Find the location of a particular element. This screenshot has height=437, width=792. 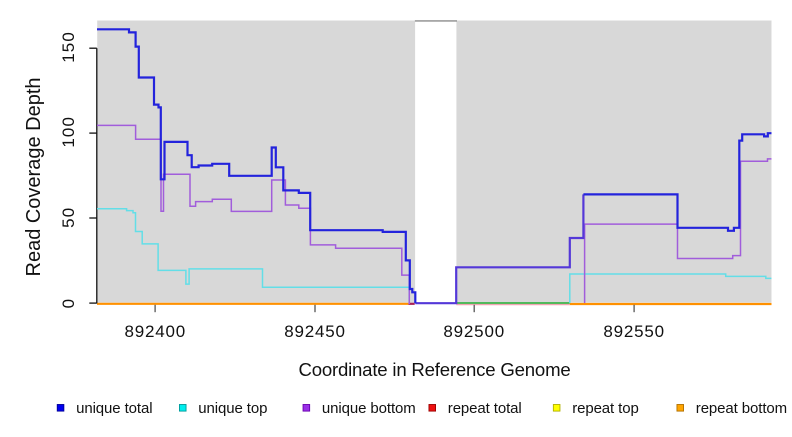

svg-text: repeat top is located at coordinates (605, 408).